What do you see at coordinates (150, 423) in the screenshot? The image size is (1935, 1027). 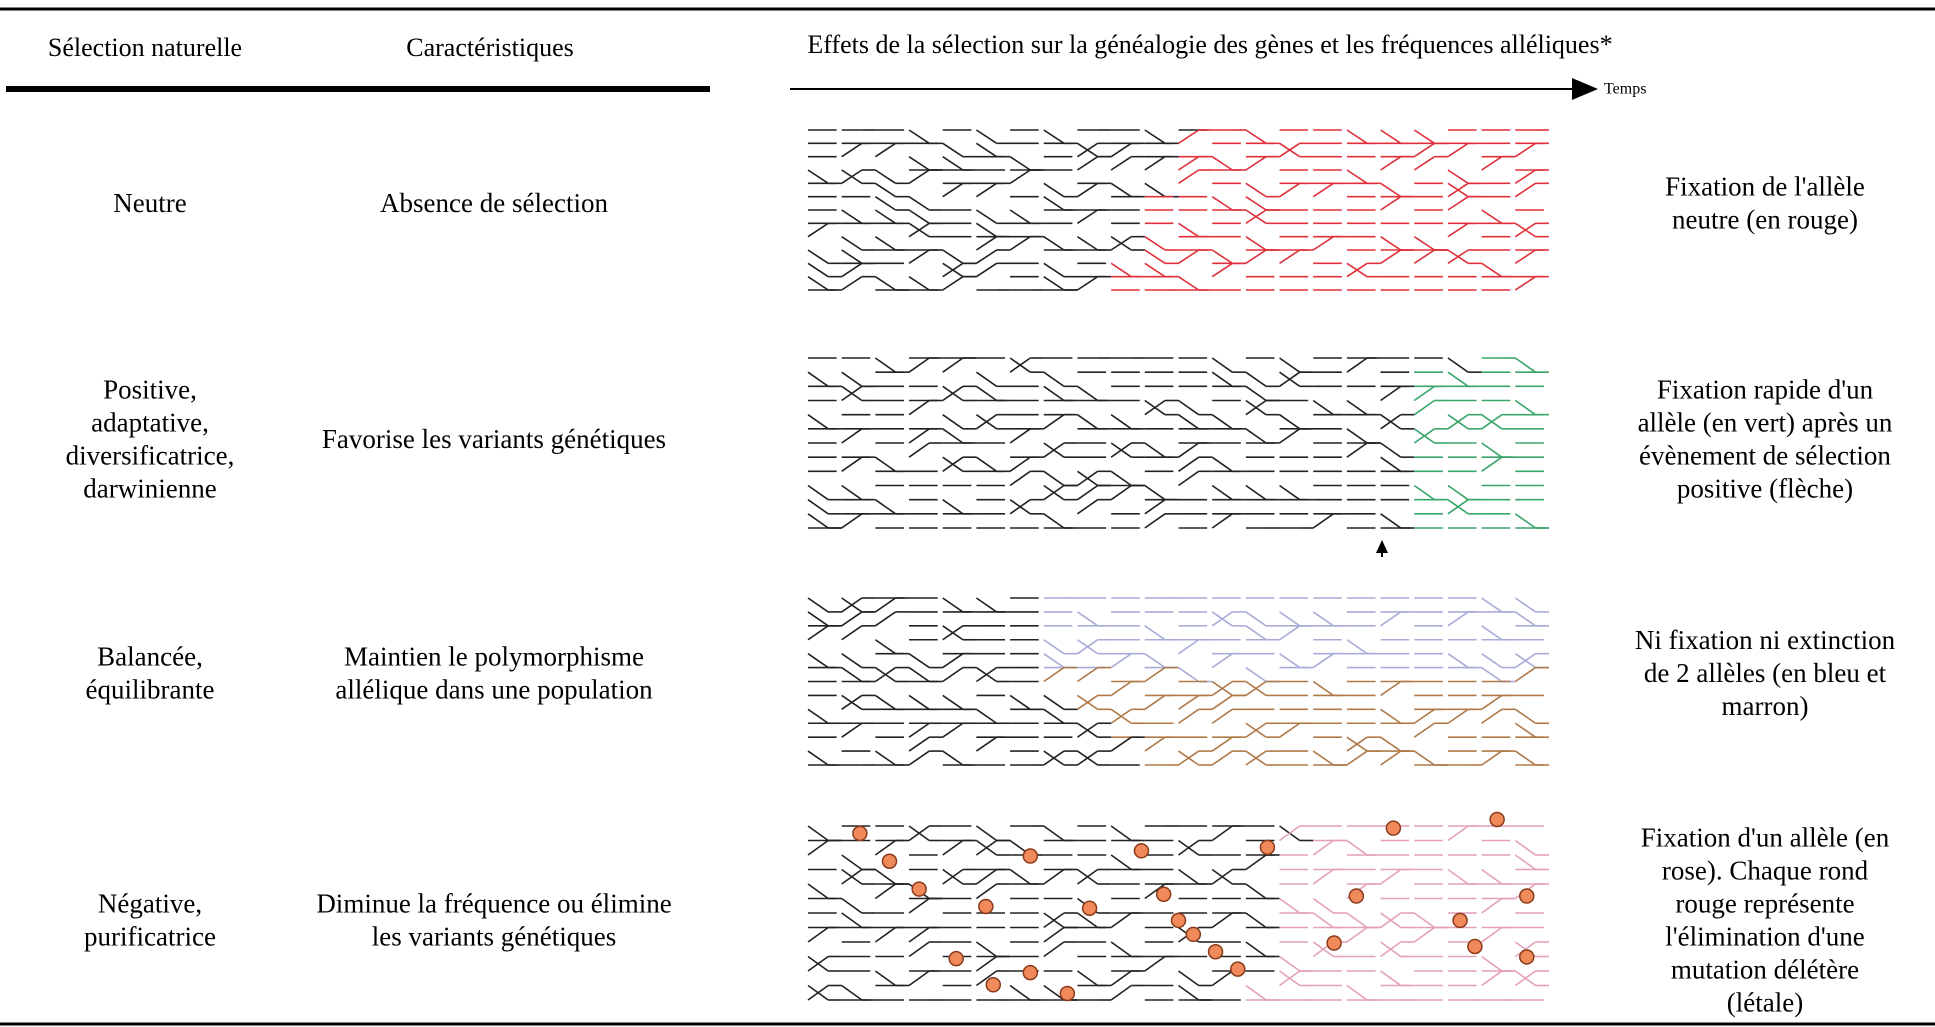 I see `cell-type: adaptative,` at bounding box center [150, 423].